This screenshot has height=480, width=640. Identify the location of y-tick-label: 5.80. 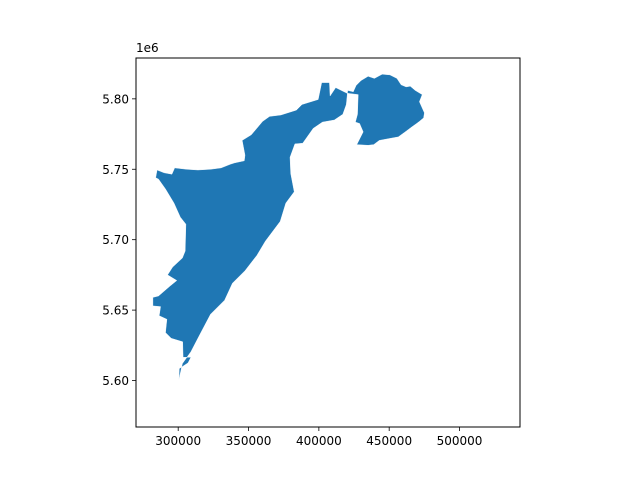
(115, 99).